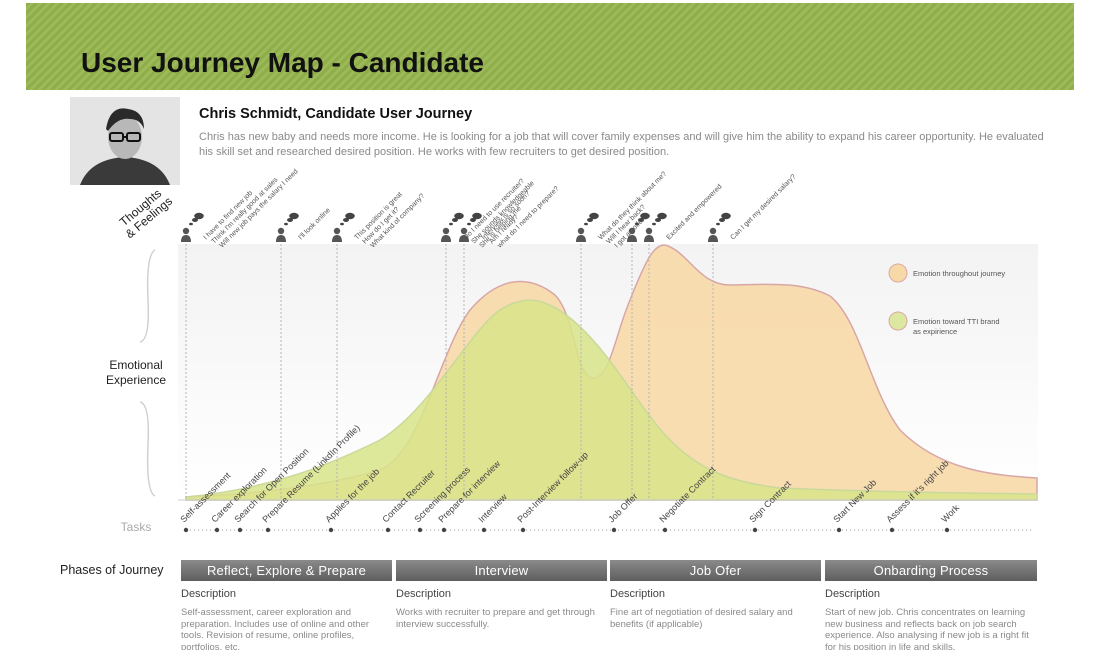  Describe the element at coordinates (550, 46) in the screenshot. I see `header-banner: User Journey Map - Candidate` at that location.